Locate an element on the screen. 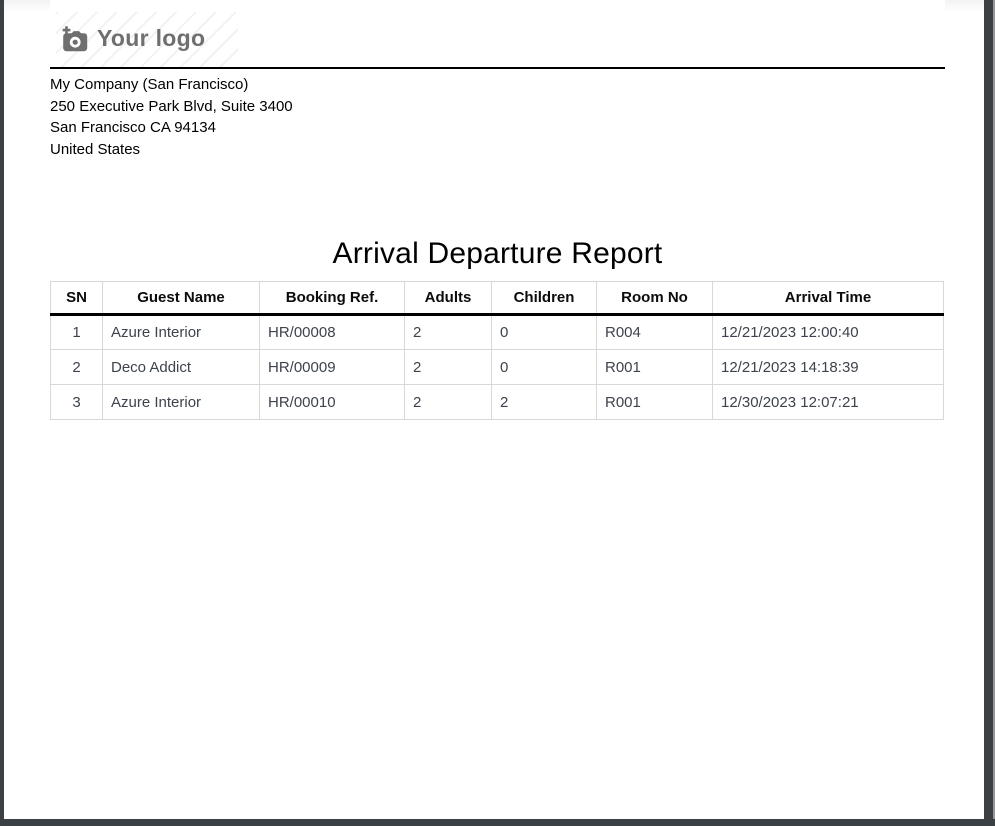 This screenshot has height=826, width=995. column-header: Guest Name is located at coordinates (181, 298).